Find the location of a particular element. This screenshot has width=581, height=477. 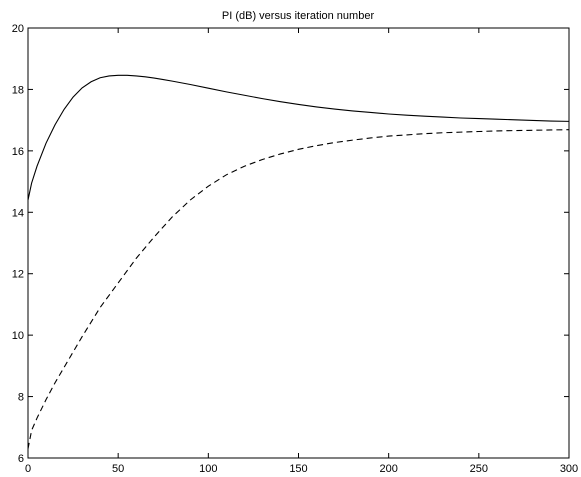

y-tick-label: 10 is located at coordinates (18, 336).